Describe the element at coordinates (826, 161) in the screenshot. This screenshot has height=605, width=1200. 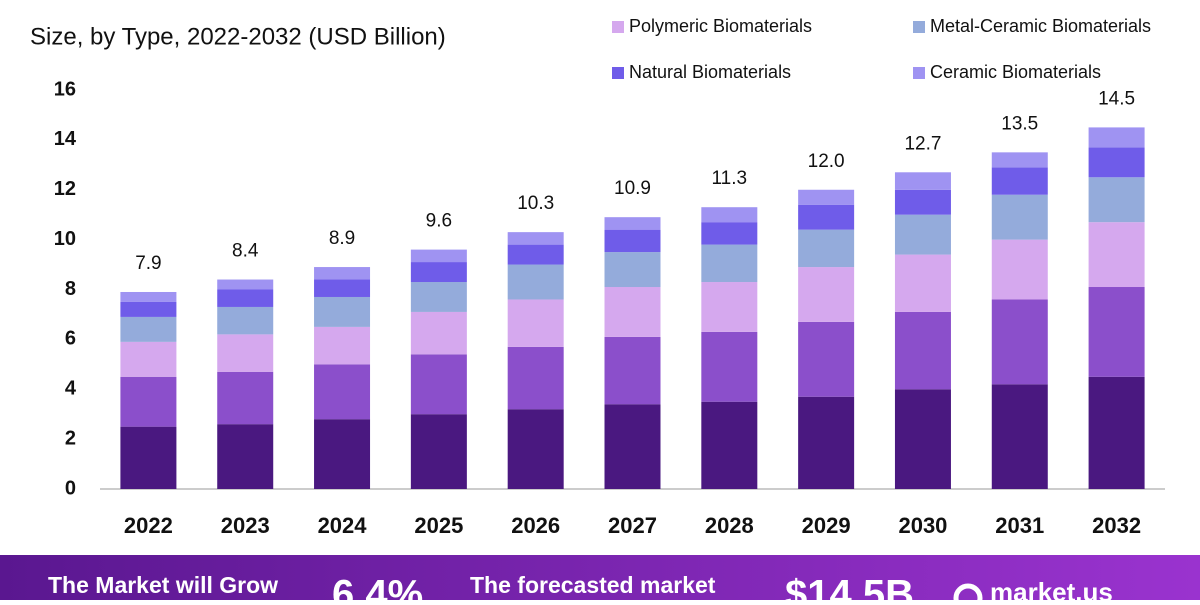
I see `total-label: 12.0` at that location.